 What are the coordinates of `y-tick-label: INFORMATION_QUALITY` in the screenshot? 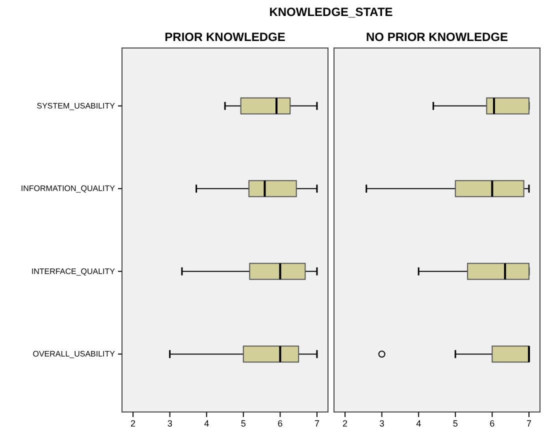 It's located at (68, 189).